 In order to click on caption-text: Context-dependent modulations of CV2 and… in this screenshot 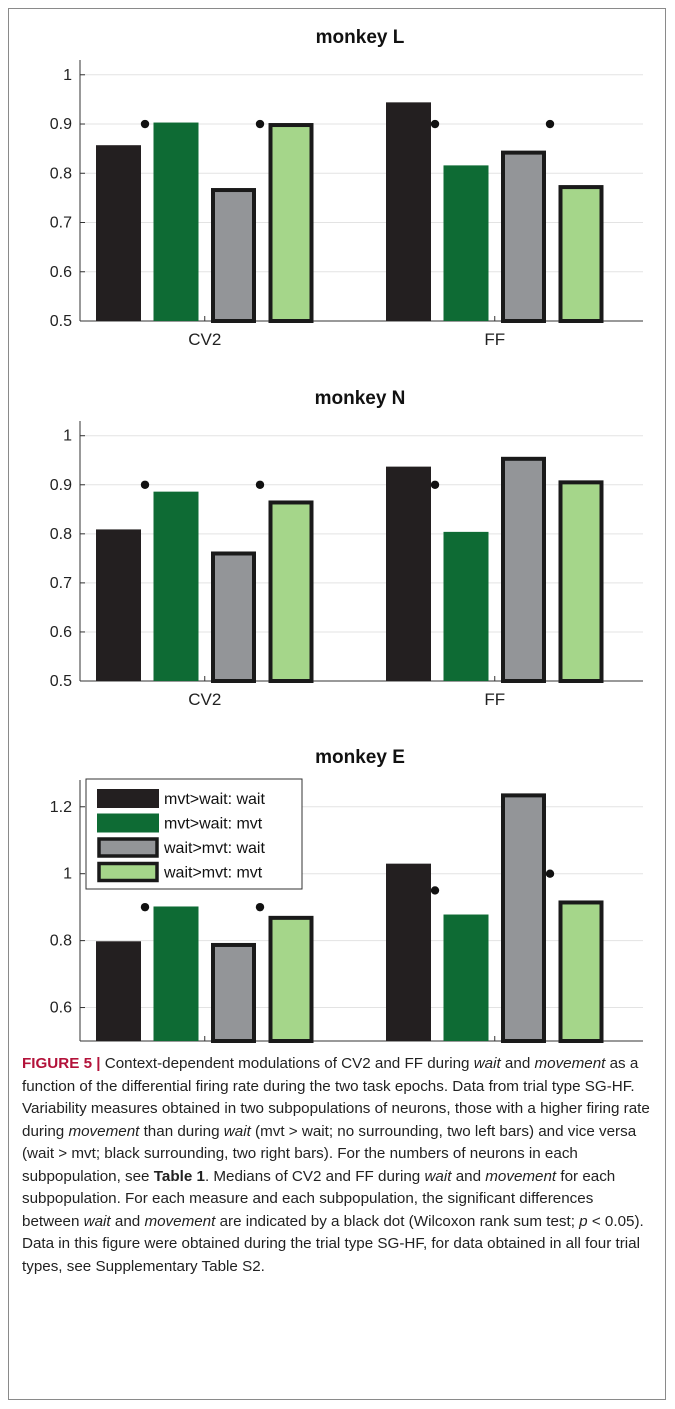, I will do `click(287, 1063)`.